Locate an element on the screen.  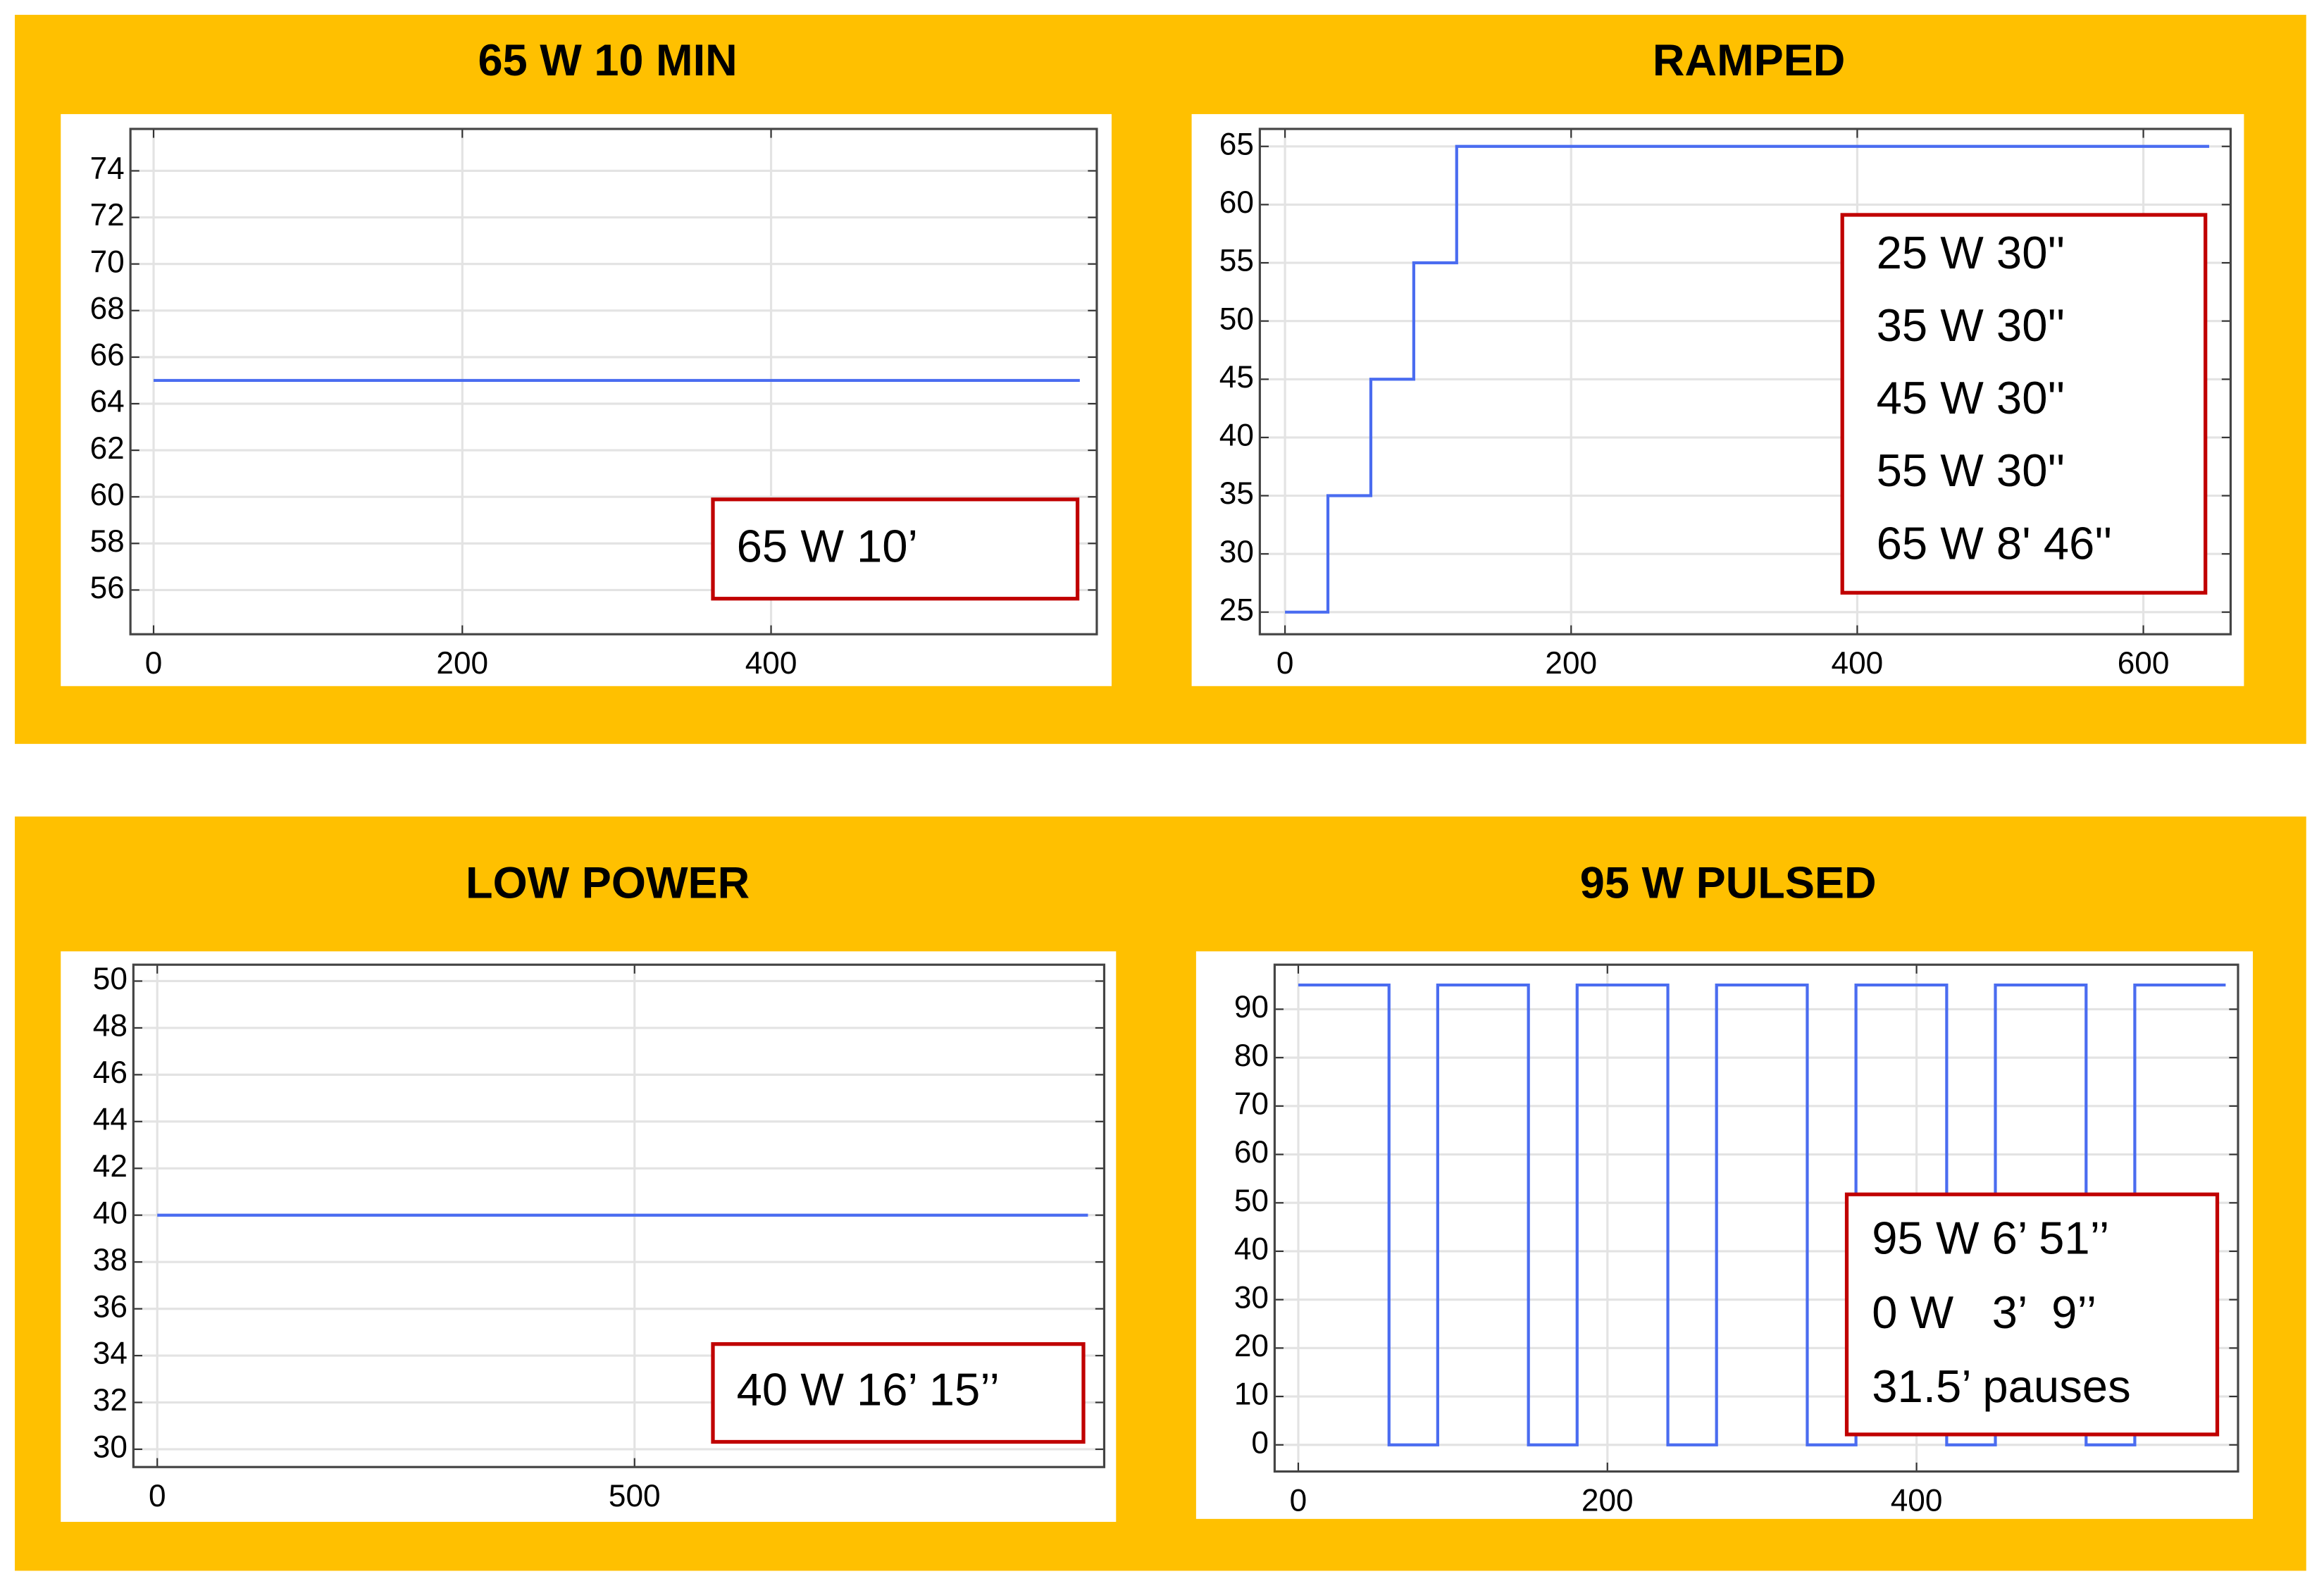
y-tick-label: 0 is located at coordinates (1260, 1442).